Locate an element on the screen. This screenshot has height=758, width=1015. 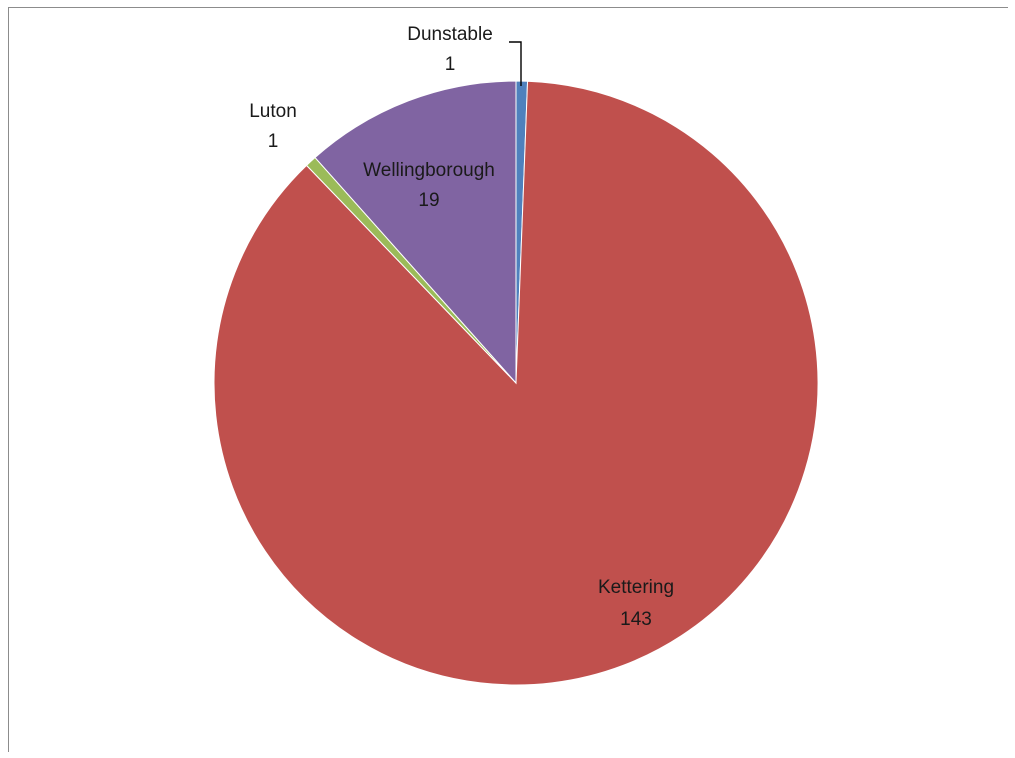
data-label-luton-name: Luton is located at coordinates (273, 111).